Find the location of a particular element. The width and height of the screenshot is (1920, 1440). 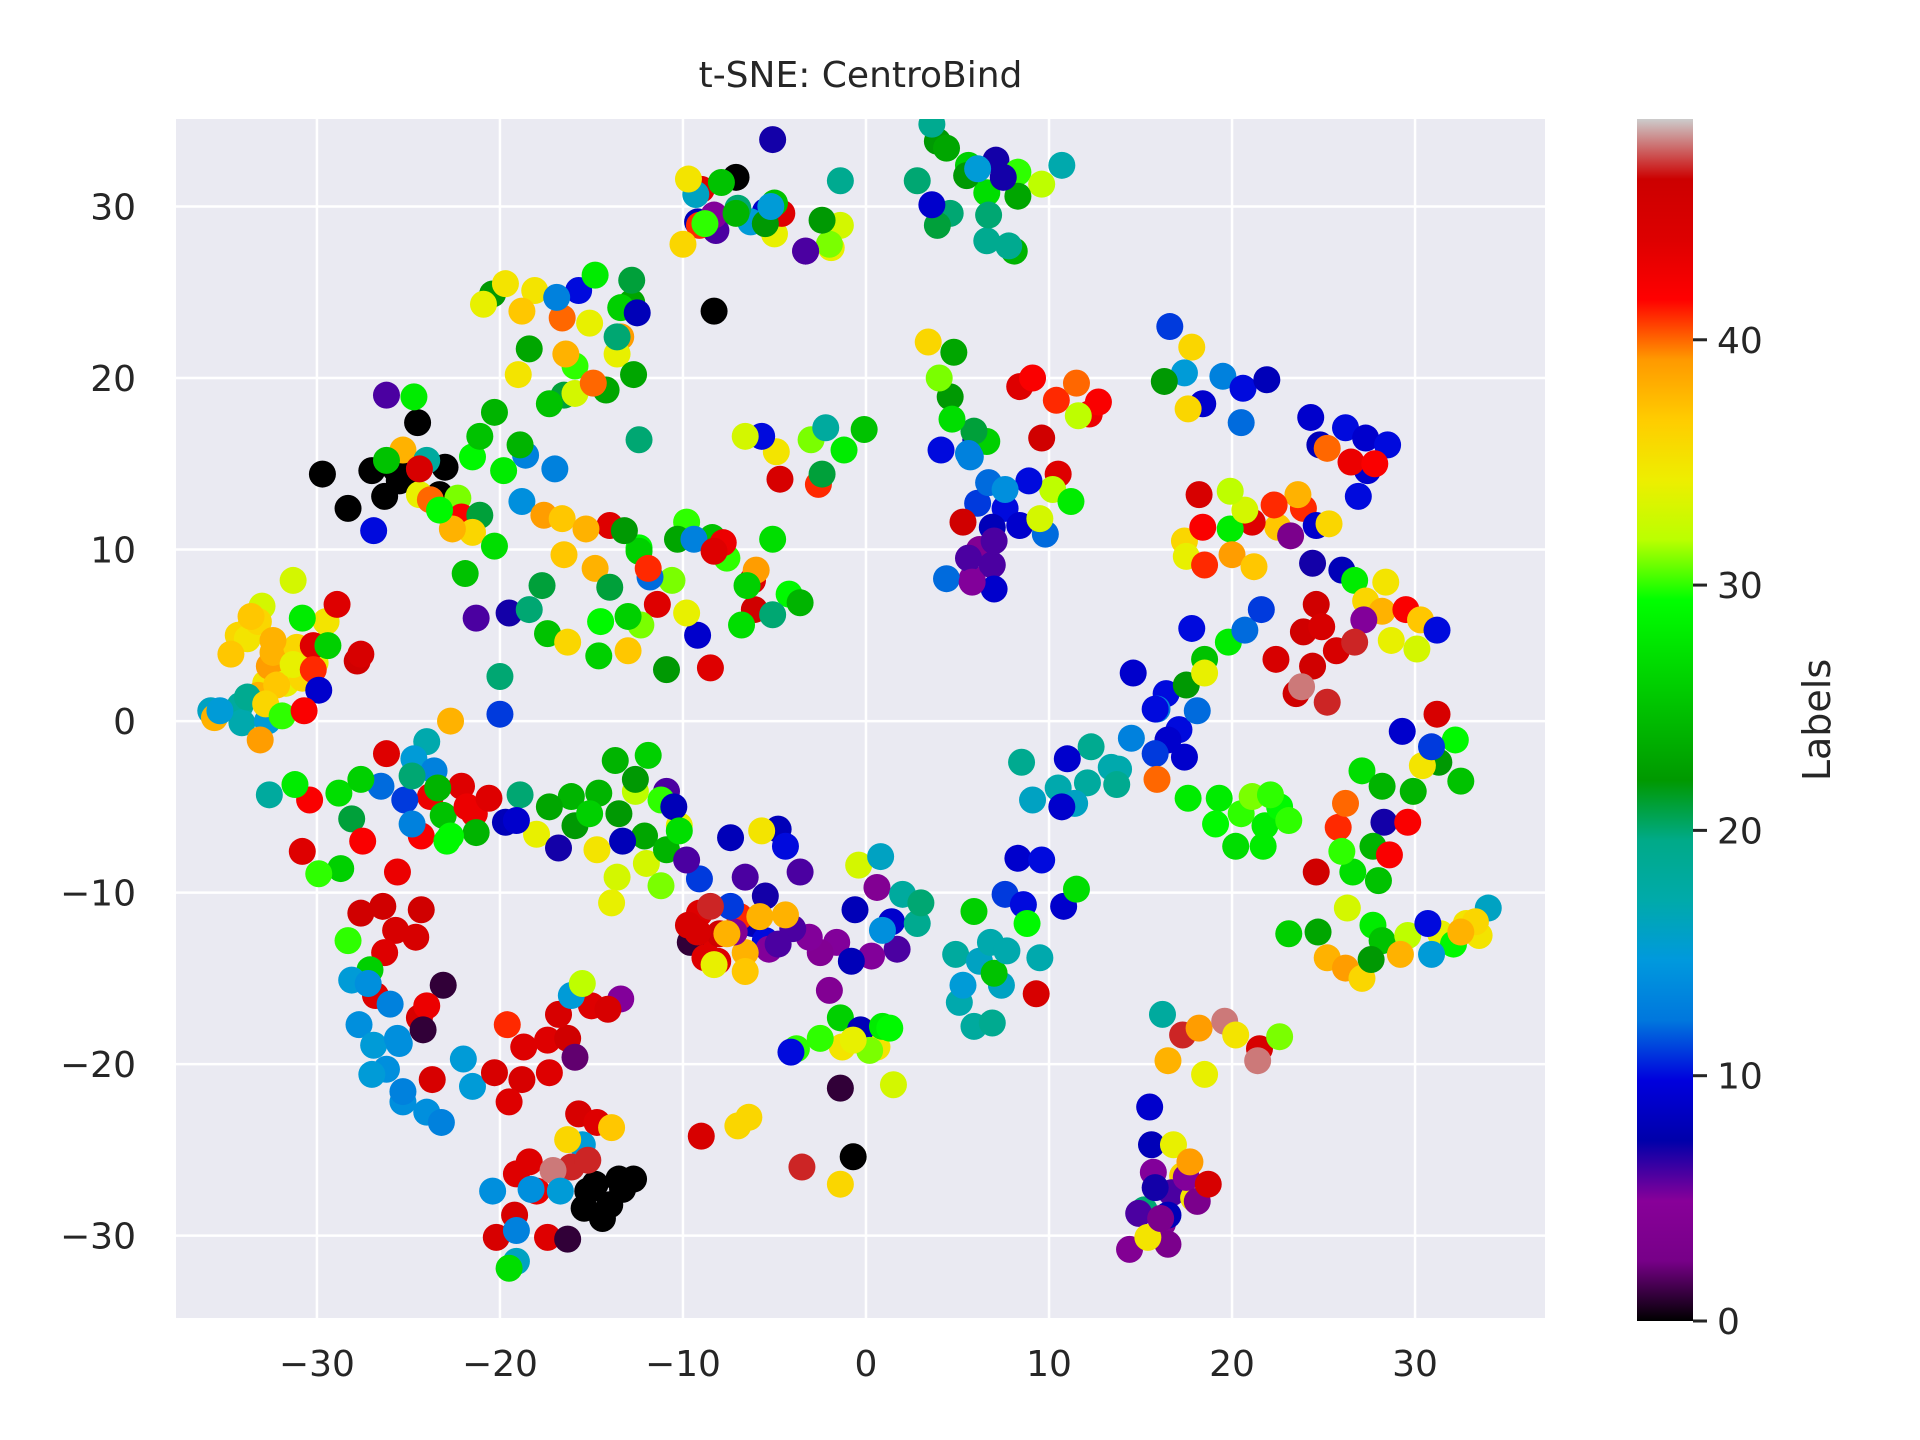

colorbar-tick-label: 20 is located at coordinates (1740, 831).